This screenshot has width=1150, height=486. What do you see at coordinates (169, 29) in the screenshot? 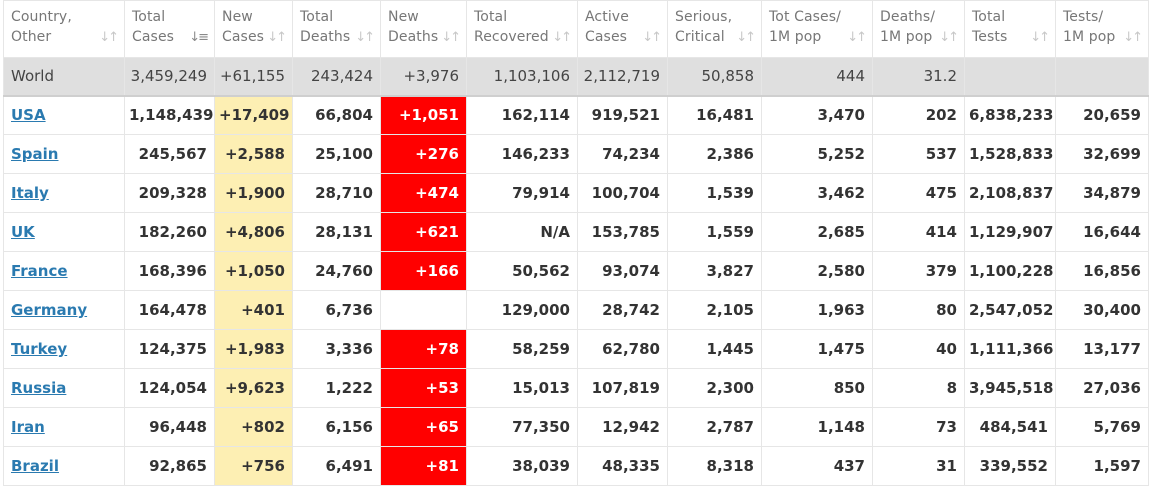
I see `col-header-total-cases: Total Cases ↓≡` at bounding box center [169, 29].